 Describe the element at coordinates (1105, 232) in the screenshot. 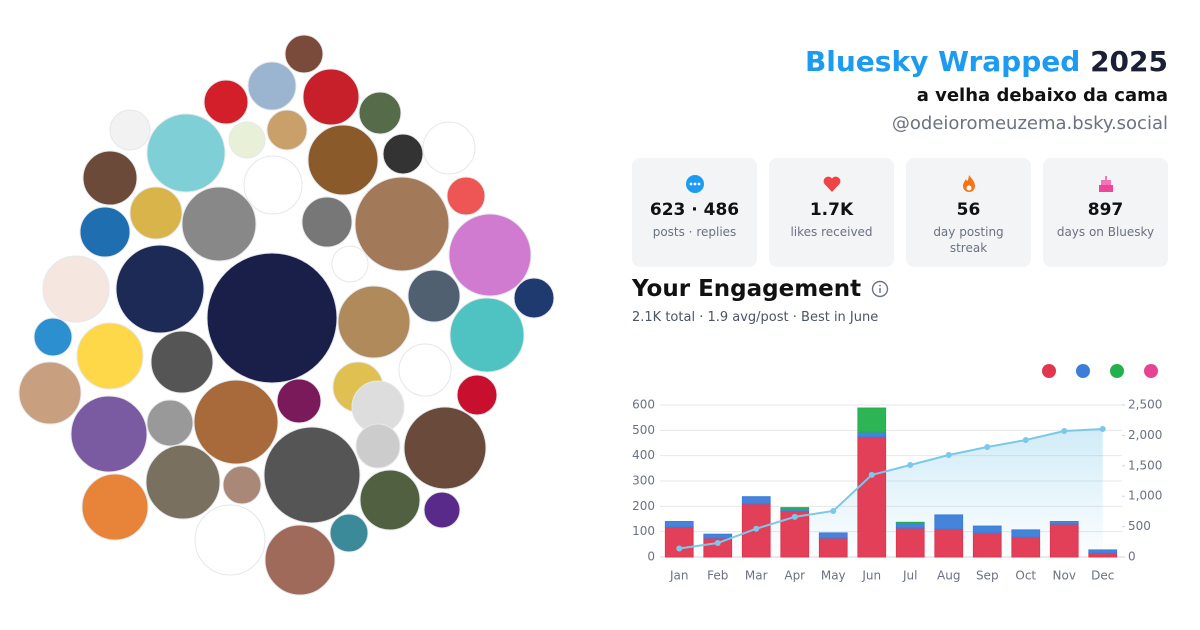

I see `stat-label: days on Bluesky` at that location.